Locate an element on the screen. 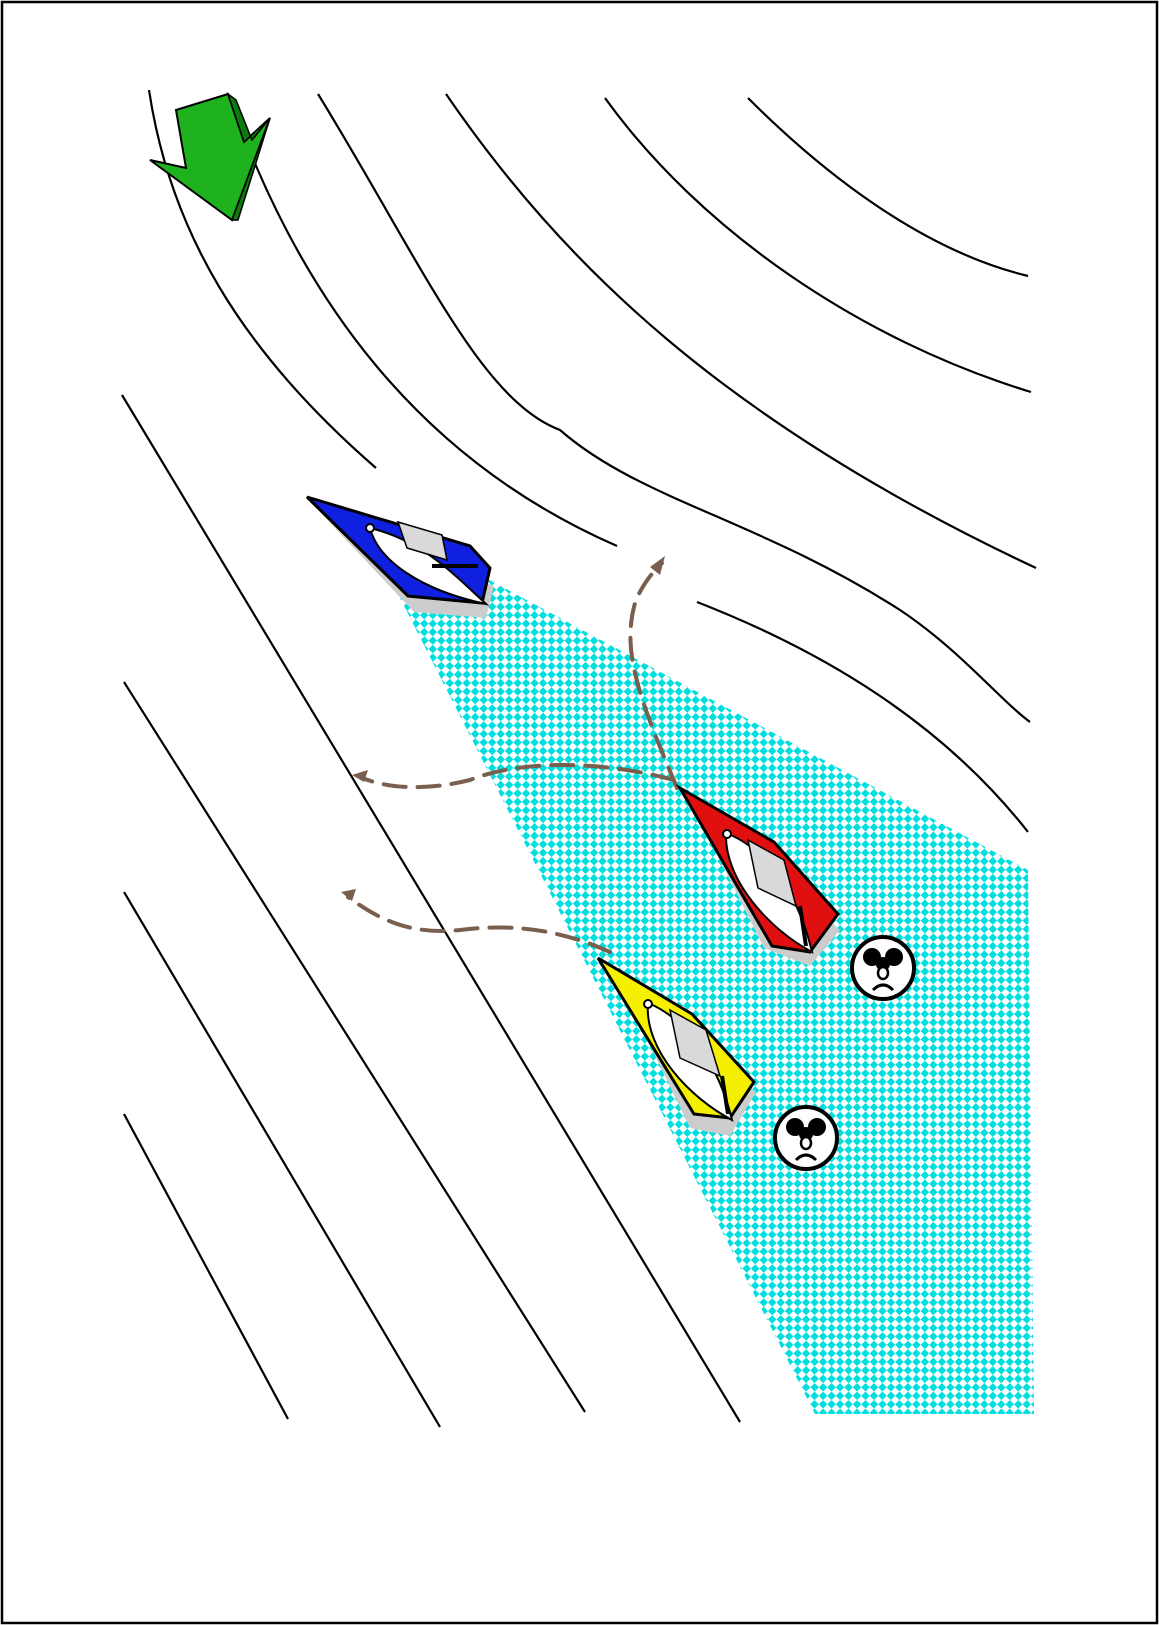  wind-arrow-icon is located at coordinates (210, 156).